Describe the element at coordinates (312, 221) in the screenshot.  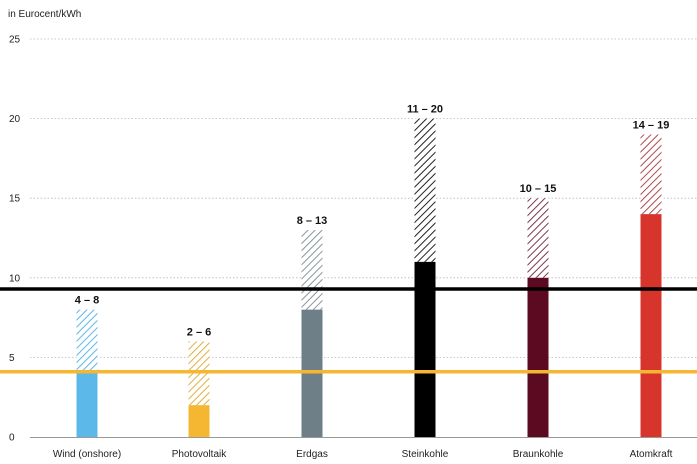
I see `range-label-2: 8 – 13` at that location.